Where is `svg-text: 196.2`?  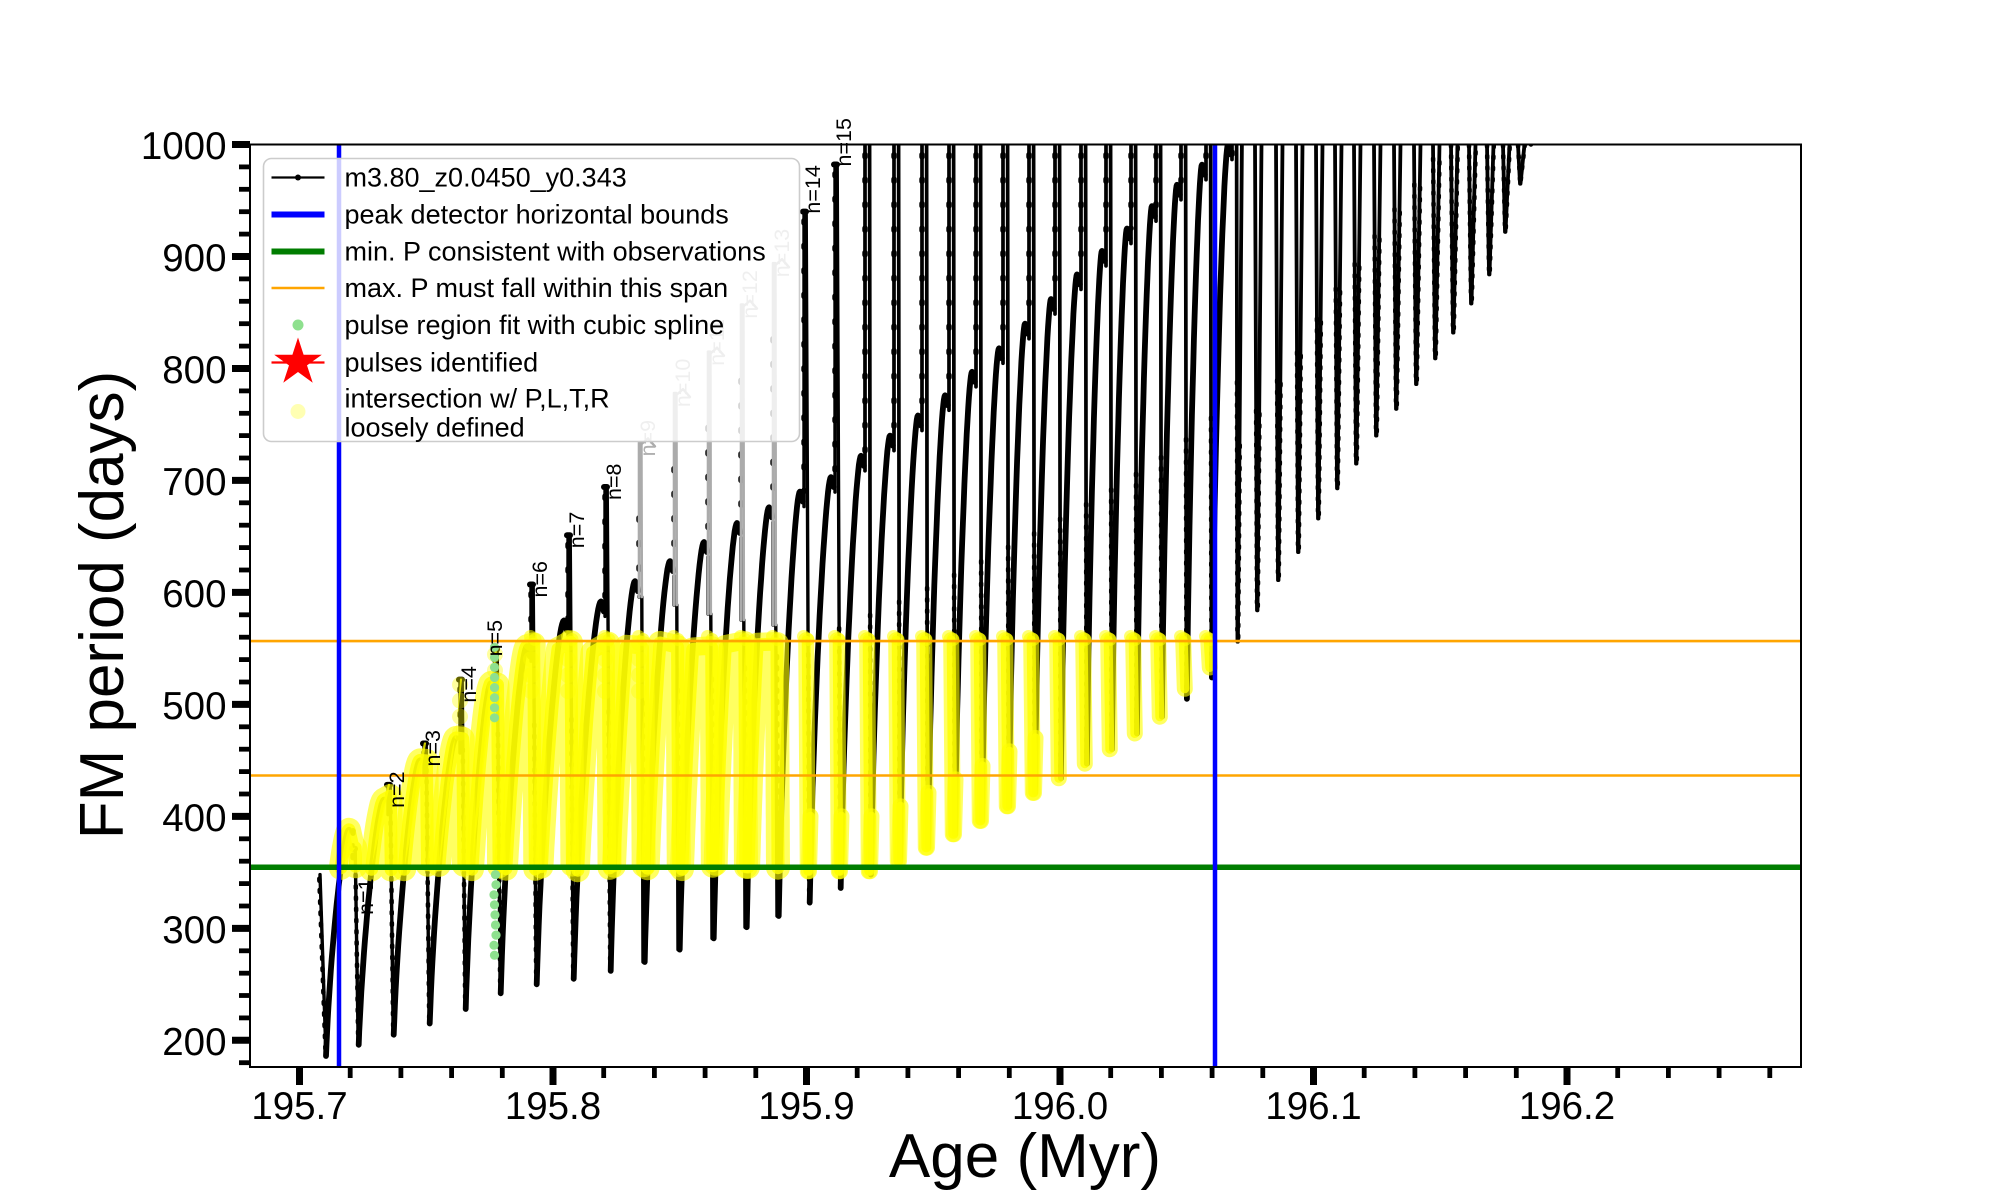
svg-text: 196.2 is located at coordinates (1567, 1106).